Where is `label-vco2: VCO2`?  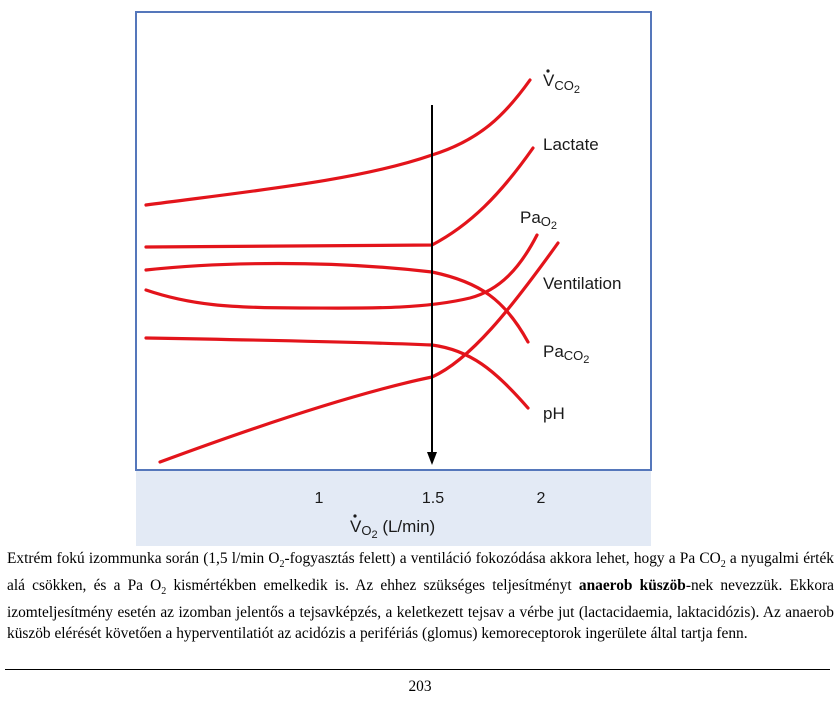 label-vco2: VCO2 is located at coordinates (561, 83).